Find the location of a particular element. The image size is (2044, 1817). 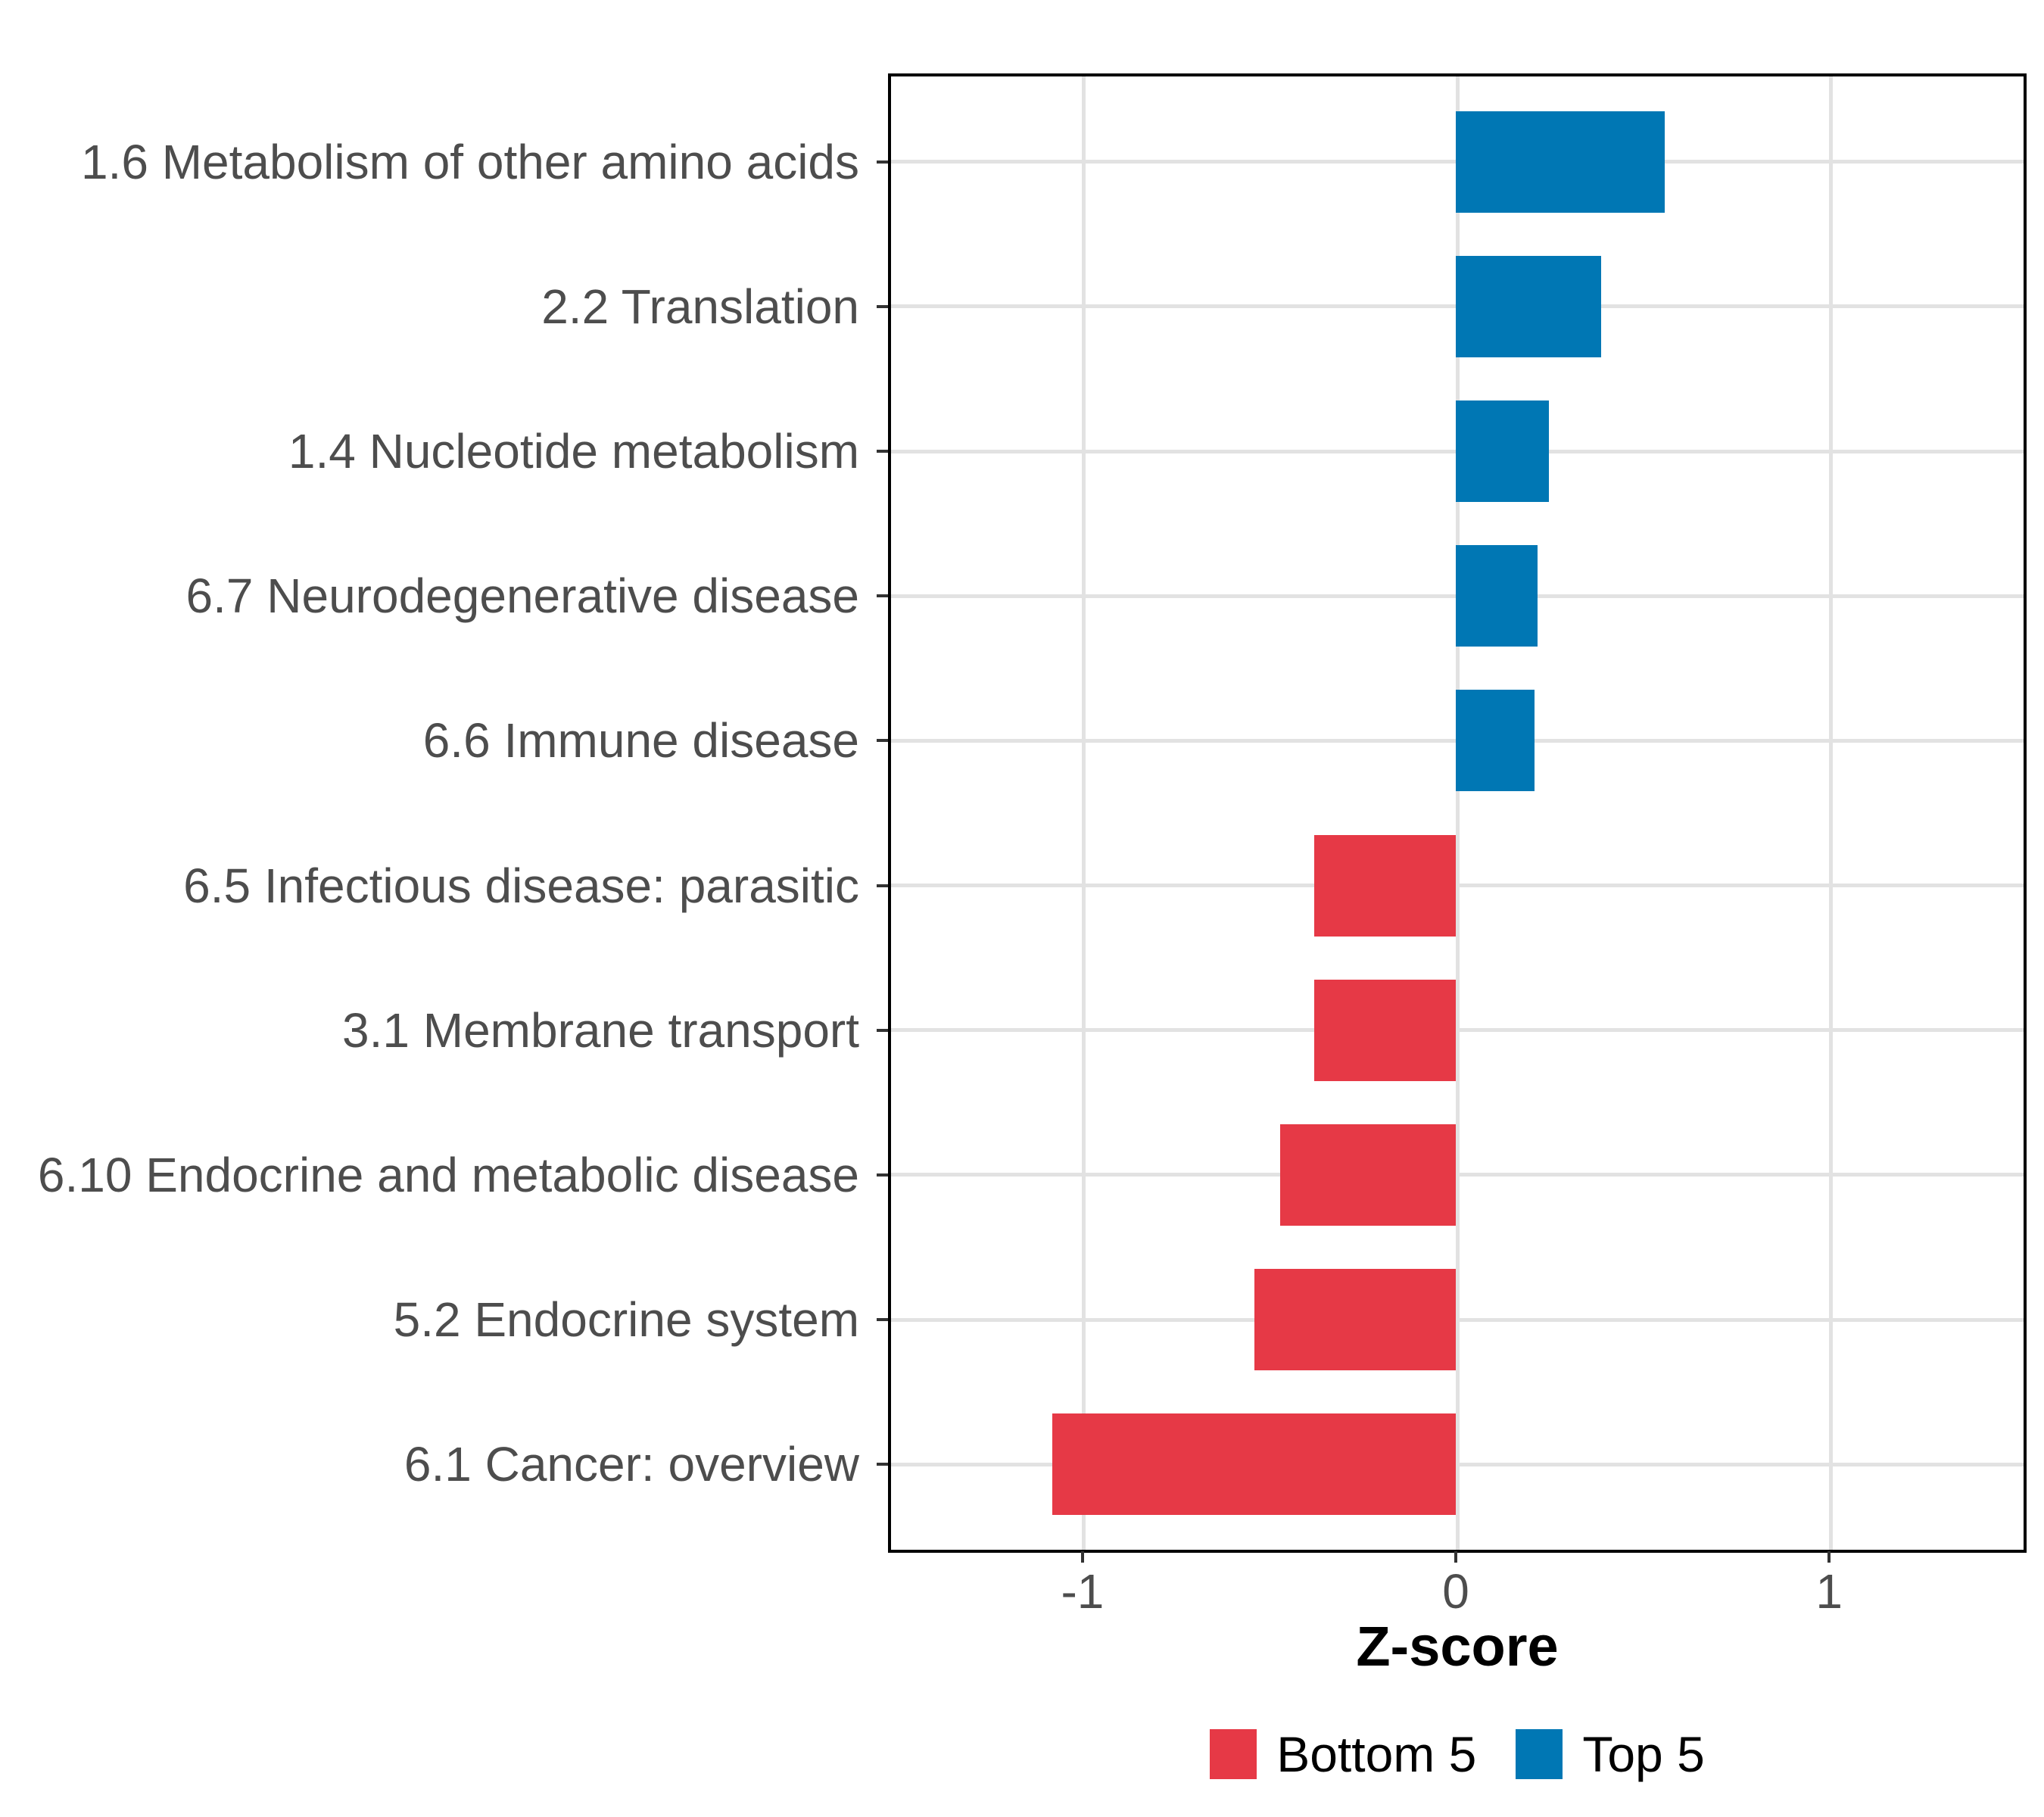

y-axis-label-1: 2.2 Translation is located at coordinates (700, 306).